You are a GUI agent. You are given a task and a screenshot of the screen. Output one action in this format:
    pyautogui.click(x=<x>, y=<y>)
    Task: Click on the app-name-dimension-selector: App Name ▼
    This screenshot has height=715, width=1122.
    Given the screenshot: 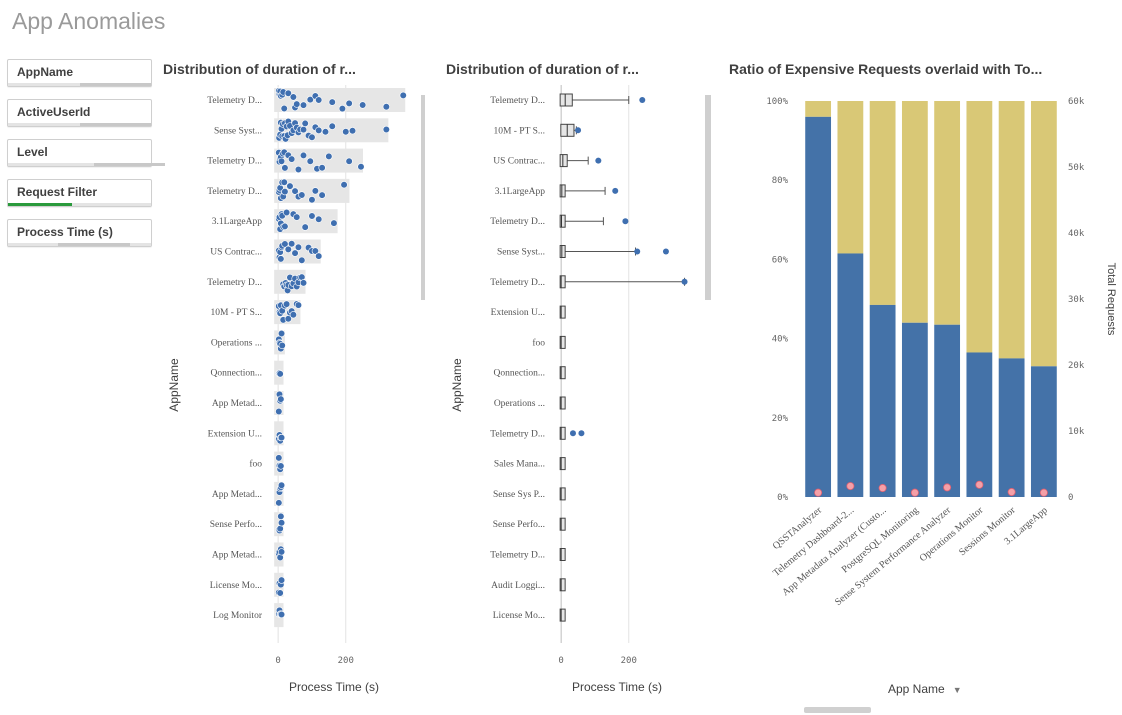 What is the action you would take?
    pyautogui.click(x=925, y=689)
    